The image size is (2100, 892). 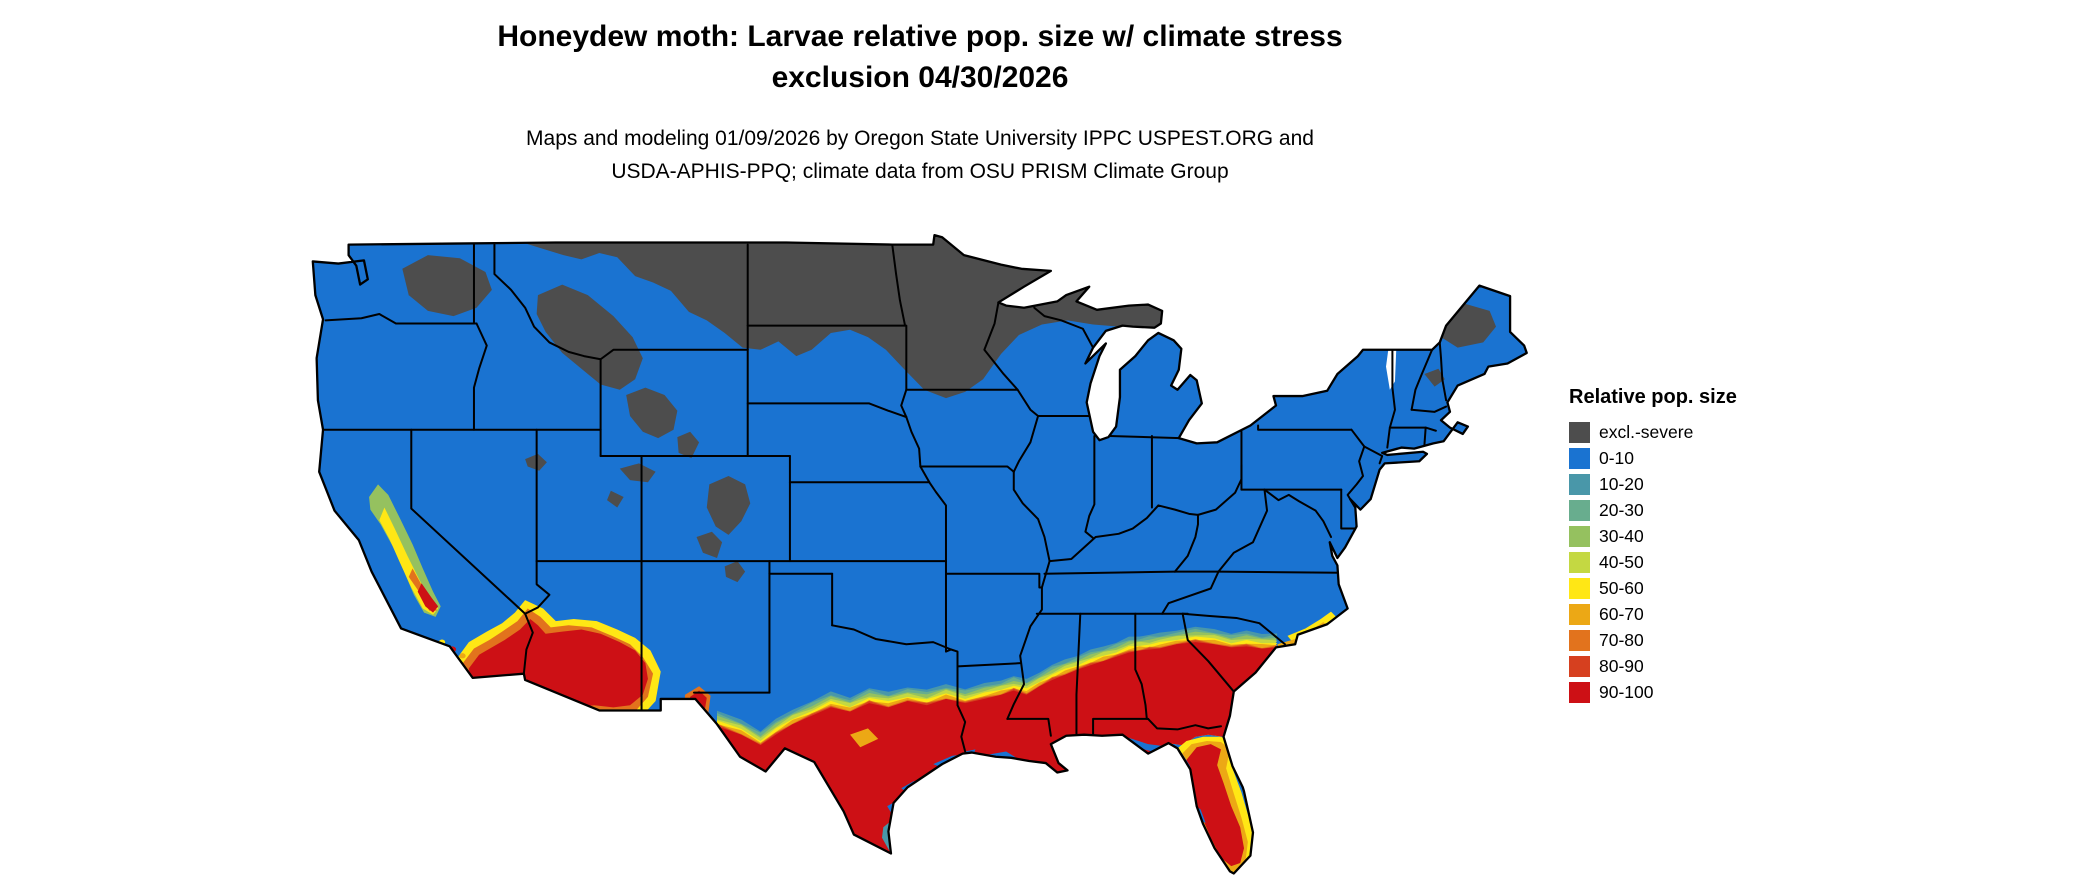 I want to click on legend-label: 90-100, so click(x=1626, y=691).